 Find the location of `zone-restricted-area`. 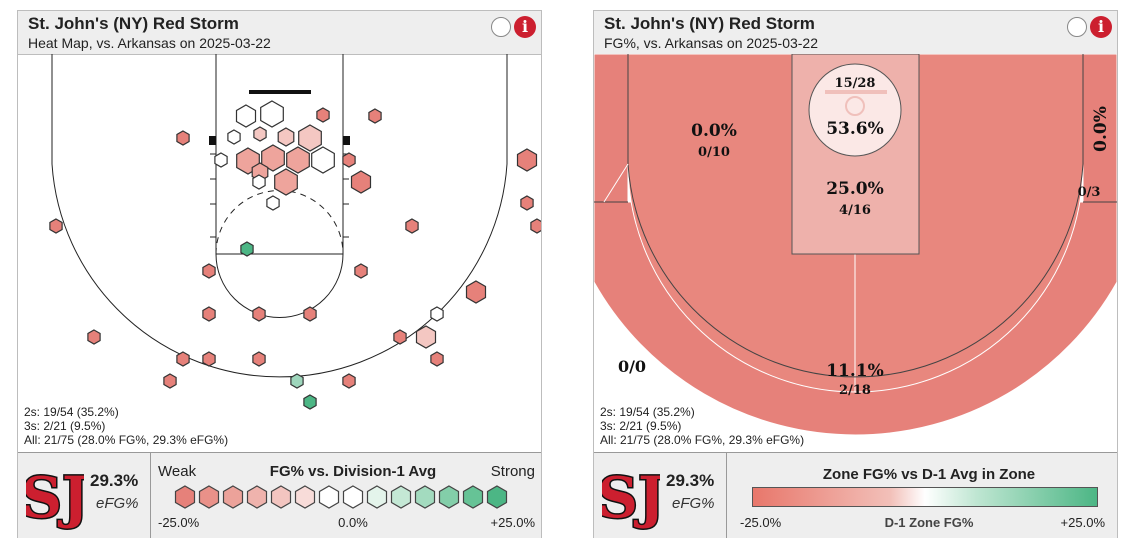

zone-restricted-area is located at coordinates (855, 110).